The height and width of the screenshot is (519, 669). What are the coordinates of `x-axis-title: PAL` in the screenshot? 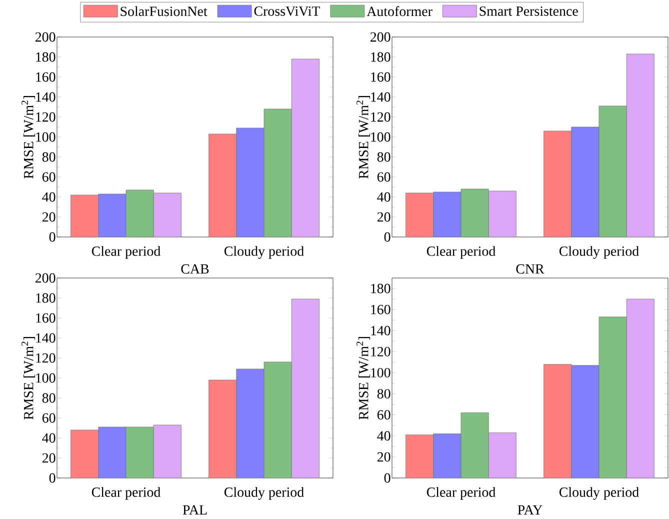 It's located at (194, 509).